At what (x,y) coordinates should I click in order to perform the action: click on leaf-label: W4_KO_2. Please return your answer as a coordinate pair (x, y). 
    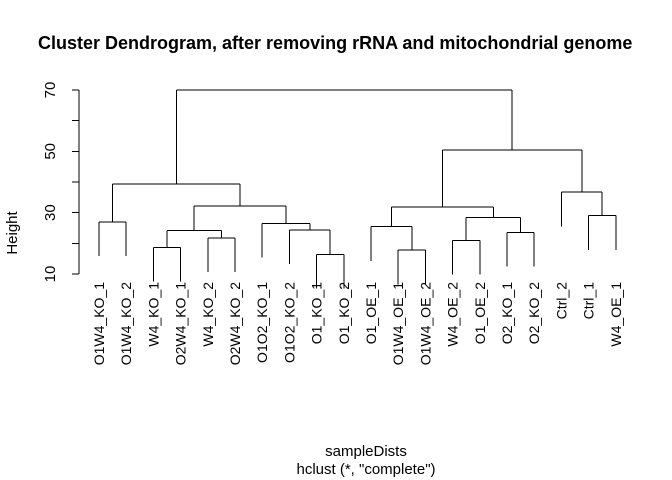
    Looking at the image, I should click on (208, 314).